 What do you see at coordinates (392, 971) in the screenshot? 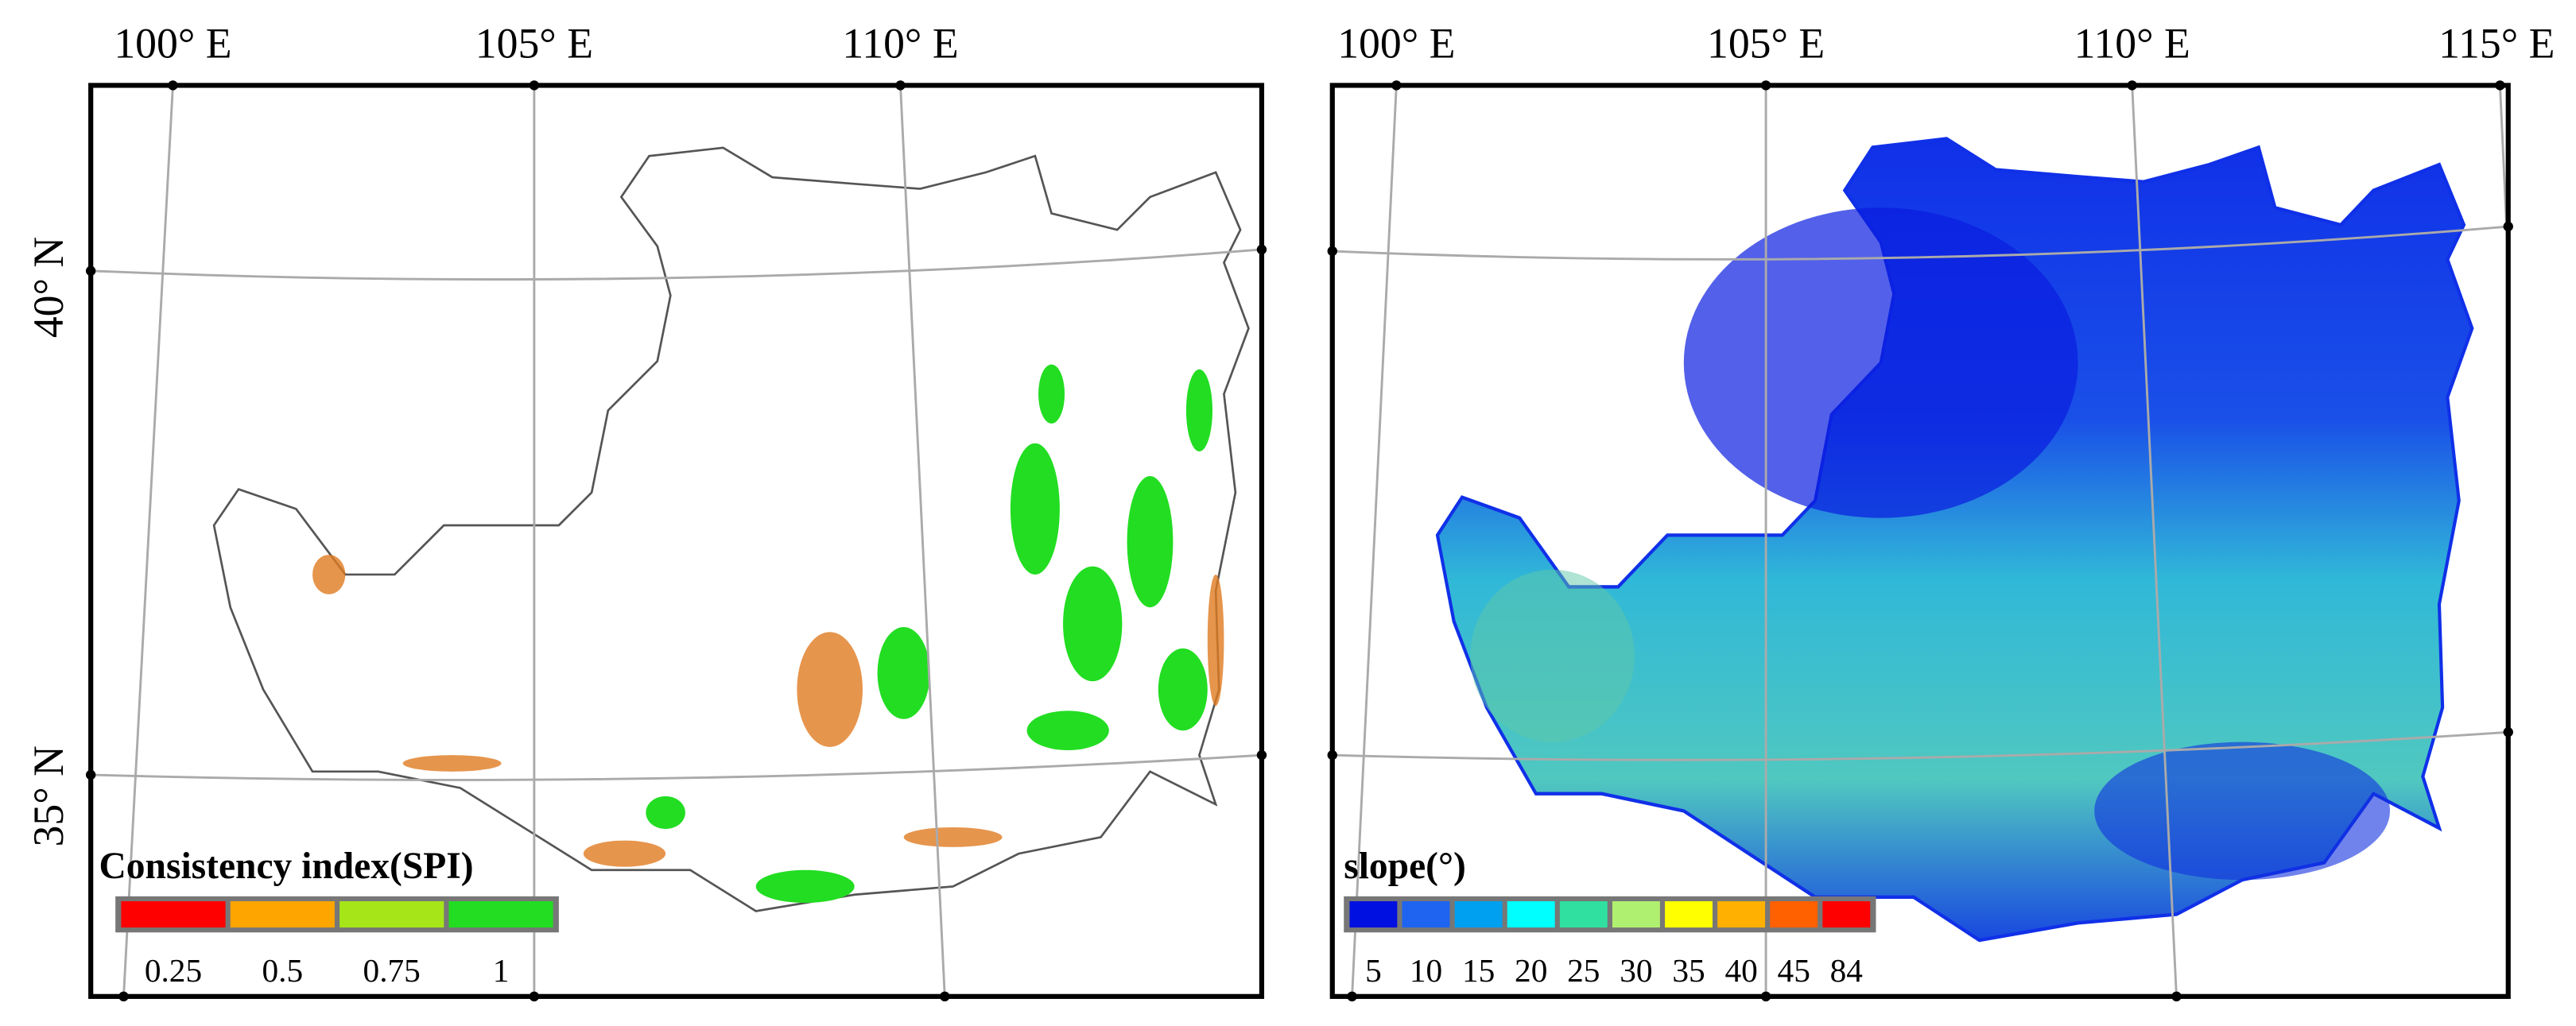
I see `legend-label: 0.75` at bounding box center [392, 971].